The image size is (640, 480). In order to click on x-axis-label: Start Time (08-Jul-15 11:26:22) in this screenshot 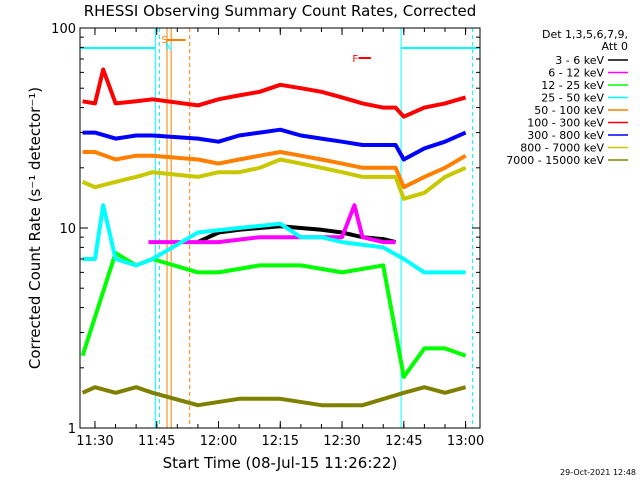, I will do `click(280, 463)`.